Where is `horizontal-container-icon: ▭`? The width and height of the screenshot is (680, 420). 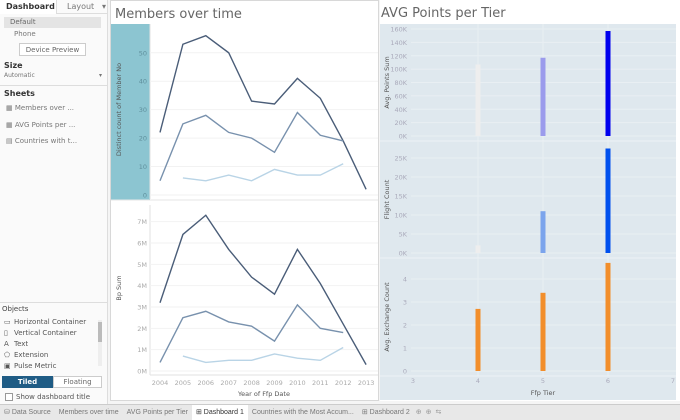 horizontal-container-icon: ▭ is located at coordinates (7, 322).